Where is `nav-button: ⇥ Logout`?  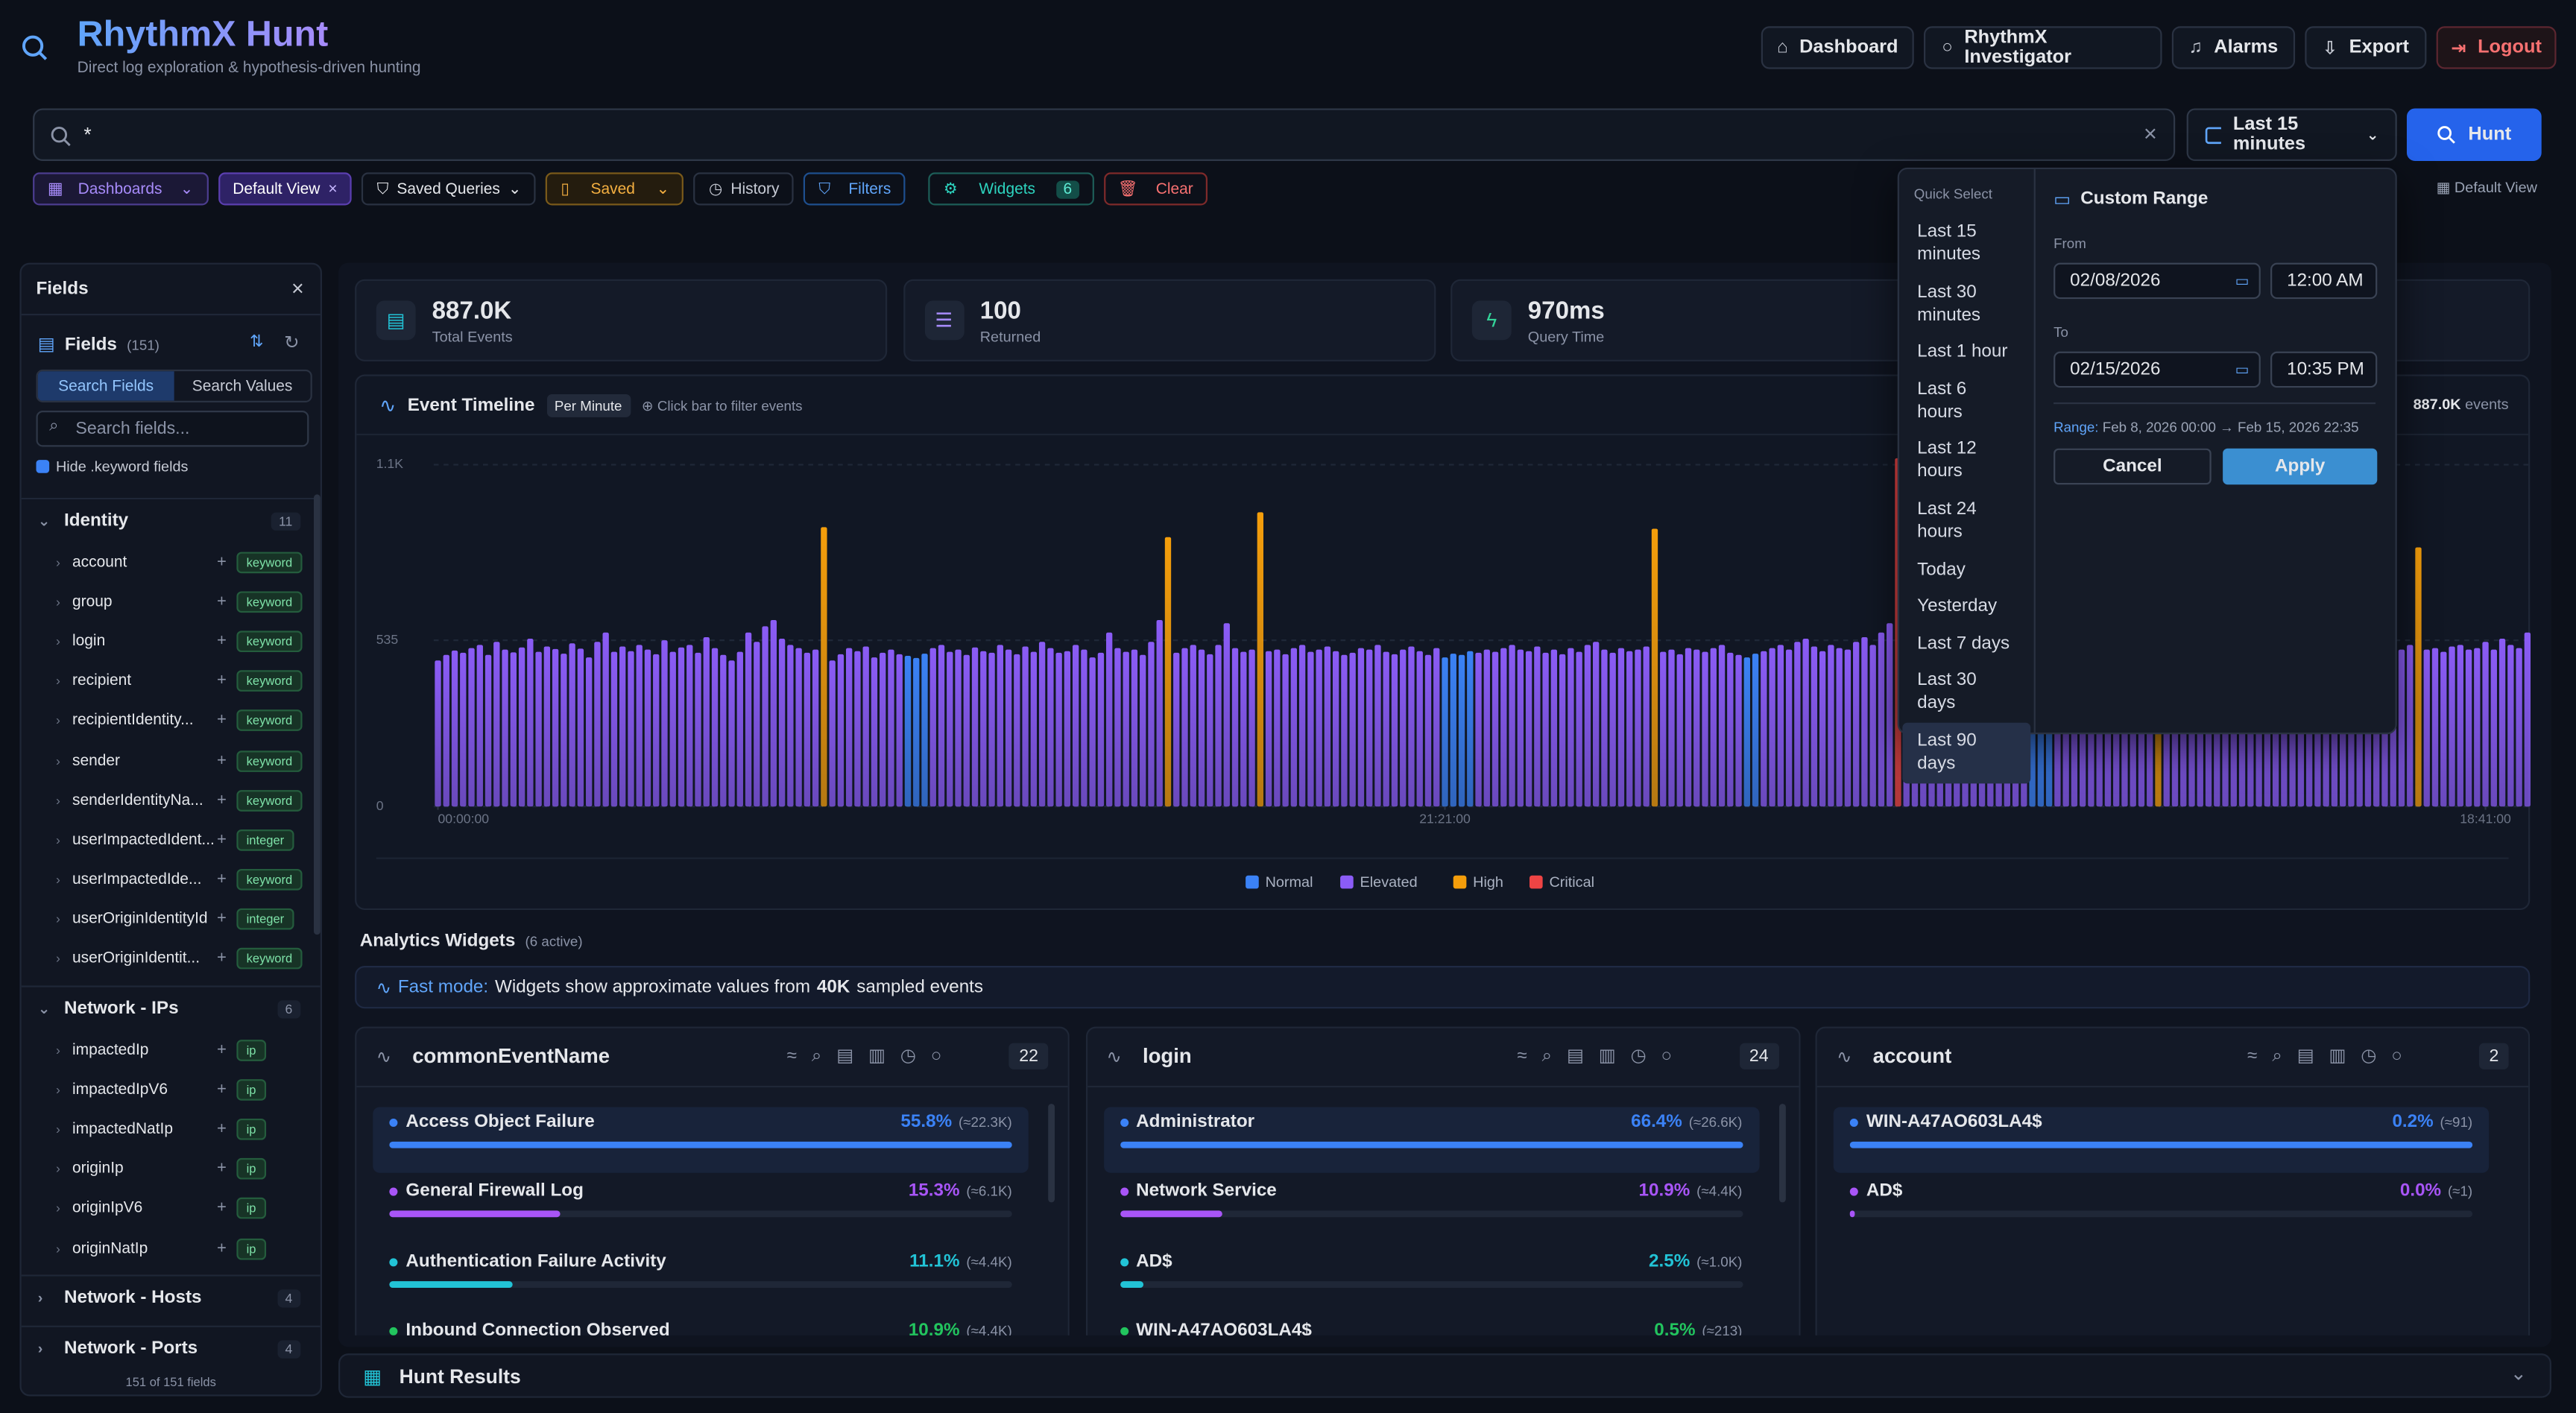 nav-button: ⇥ Logout is located at coordinates (2496, 47).